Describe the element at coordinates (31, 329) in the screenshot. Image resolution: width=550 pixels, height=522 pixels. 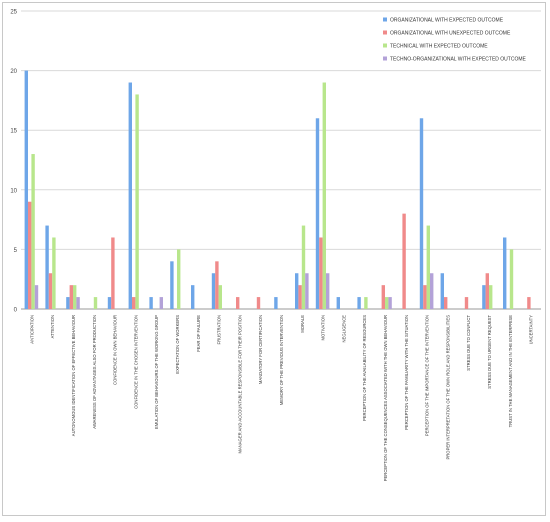
I see `x-tick-label: ANTICIPATION` at that location.